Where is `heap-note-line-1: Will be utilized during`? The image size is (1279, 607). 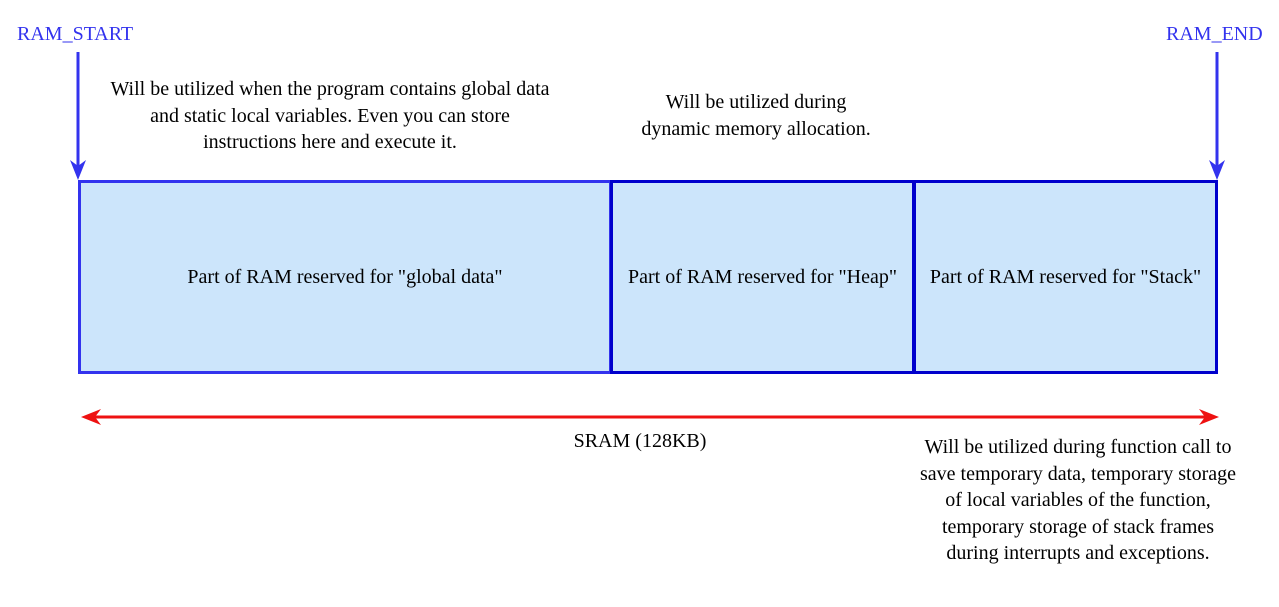
heap-note-line-1: Will be utilized during is located at coordinates (756, 102).